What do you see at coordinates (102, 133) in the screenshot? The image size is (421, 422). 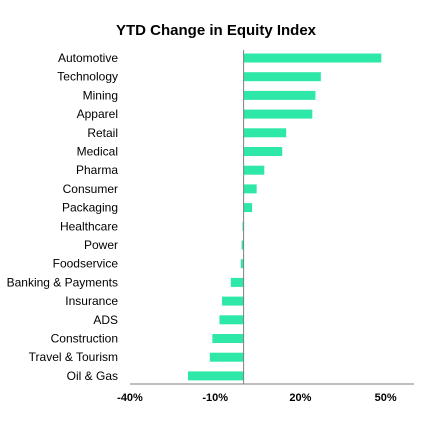 I see `category-label: Retail` at bounding box center [102, 133].